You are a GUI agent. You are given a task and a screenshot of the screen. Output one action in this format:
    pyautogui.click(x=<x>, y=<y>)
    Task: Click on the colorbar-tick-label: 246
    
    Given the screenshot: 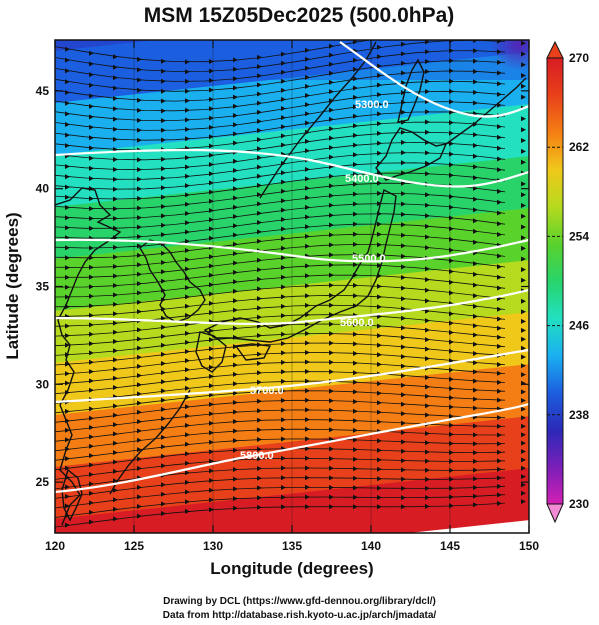 What is the action you would take?
    pyautogui.click(x=579, y=326)
    